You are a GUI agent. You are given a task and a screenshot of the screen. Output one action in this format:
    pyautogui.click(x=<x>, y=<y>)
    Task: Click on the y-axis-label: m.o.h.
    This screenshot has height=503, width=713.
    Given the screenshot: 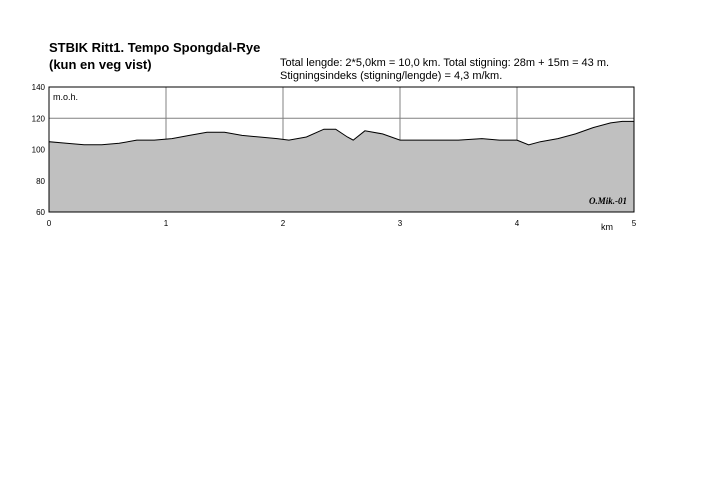 What is the action you would take?
    pyautogui.click(x=65, y=97)
    